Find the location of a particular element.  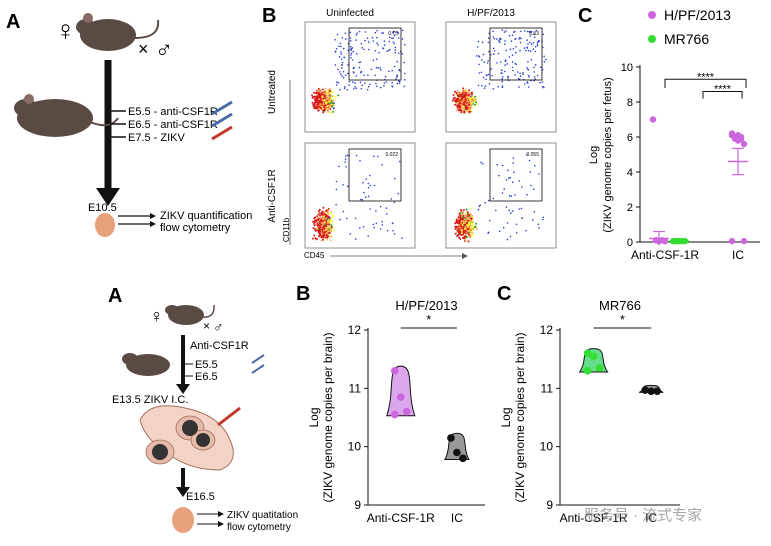

output-arrows is located at coordinates (137, 220).